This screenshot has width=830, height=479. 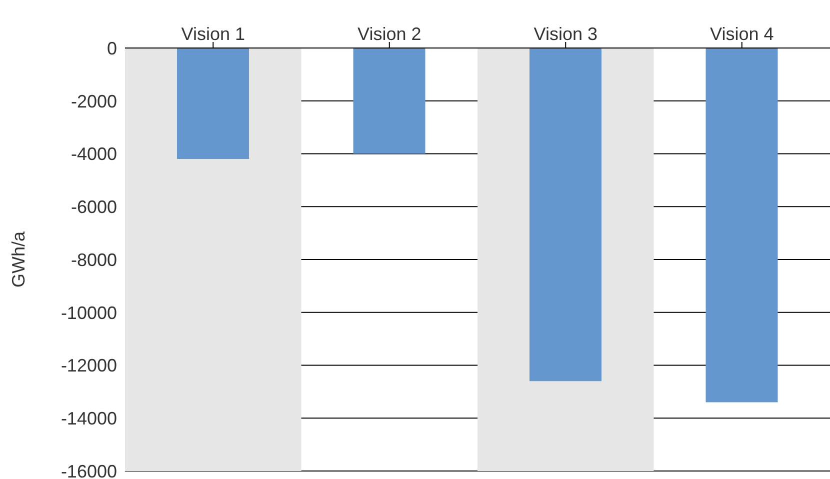 What do you see at coordinates (88, 418) in the screenshot?
I see `y-tick-label: -14000` at bounding box center [88, 418].